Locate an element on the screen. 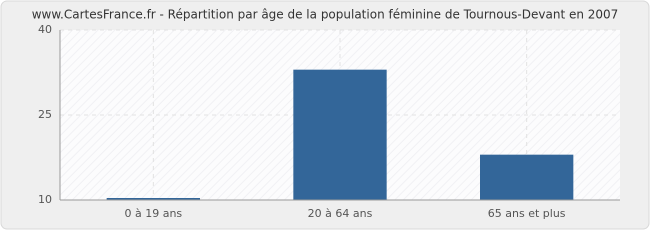 This screenshot has height=240, width=650. x-tick-label: 0 à 19 ans is located at coordinates (153, 213).